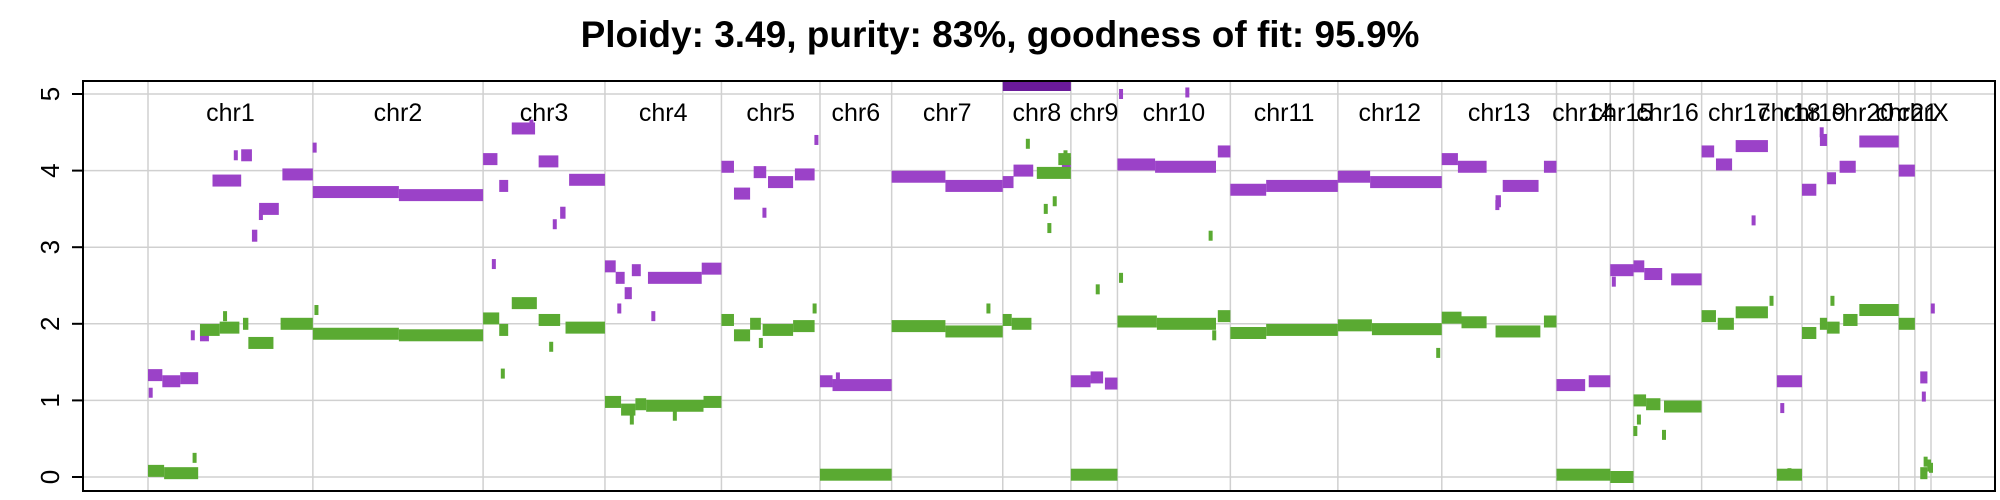 The image size is (2000, 500). What do you see at coordinates (50, 247) in the screenshot?
I see `y-tick-label: 3` at bounding box center [50, 247].